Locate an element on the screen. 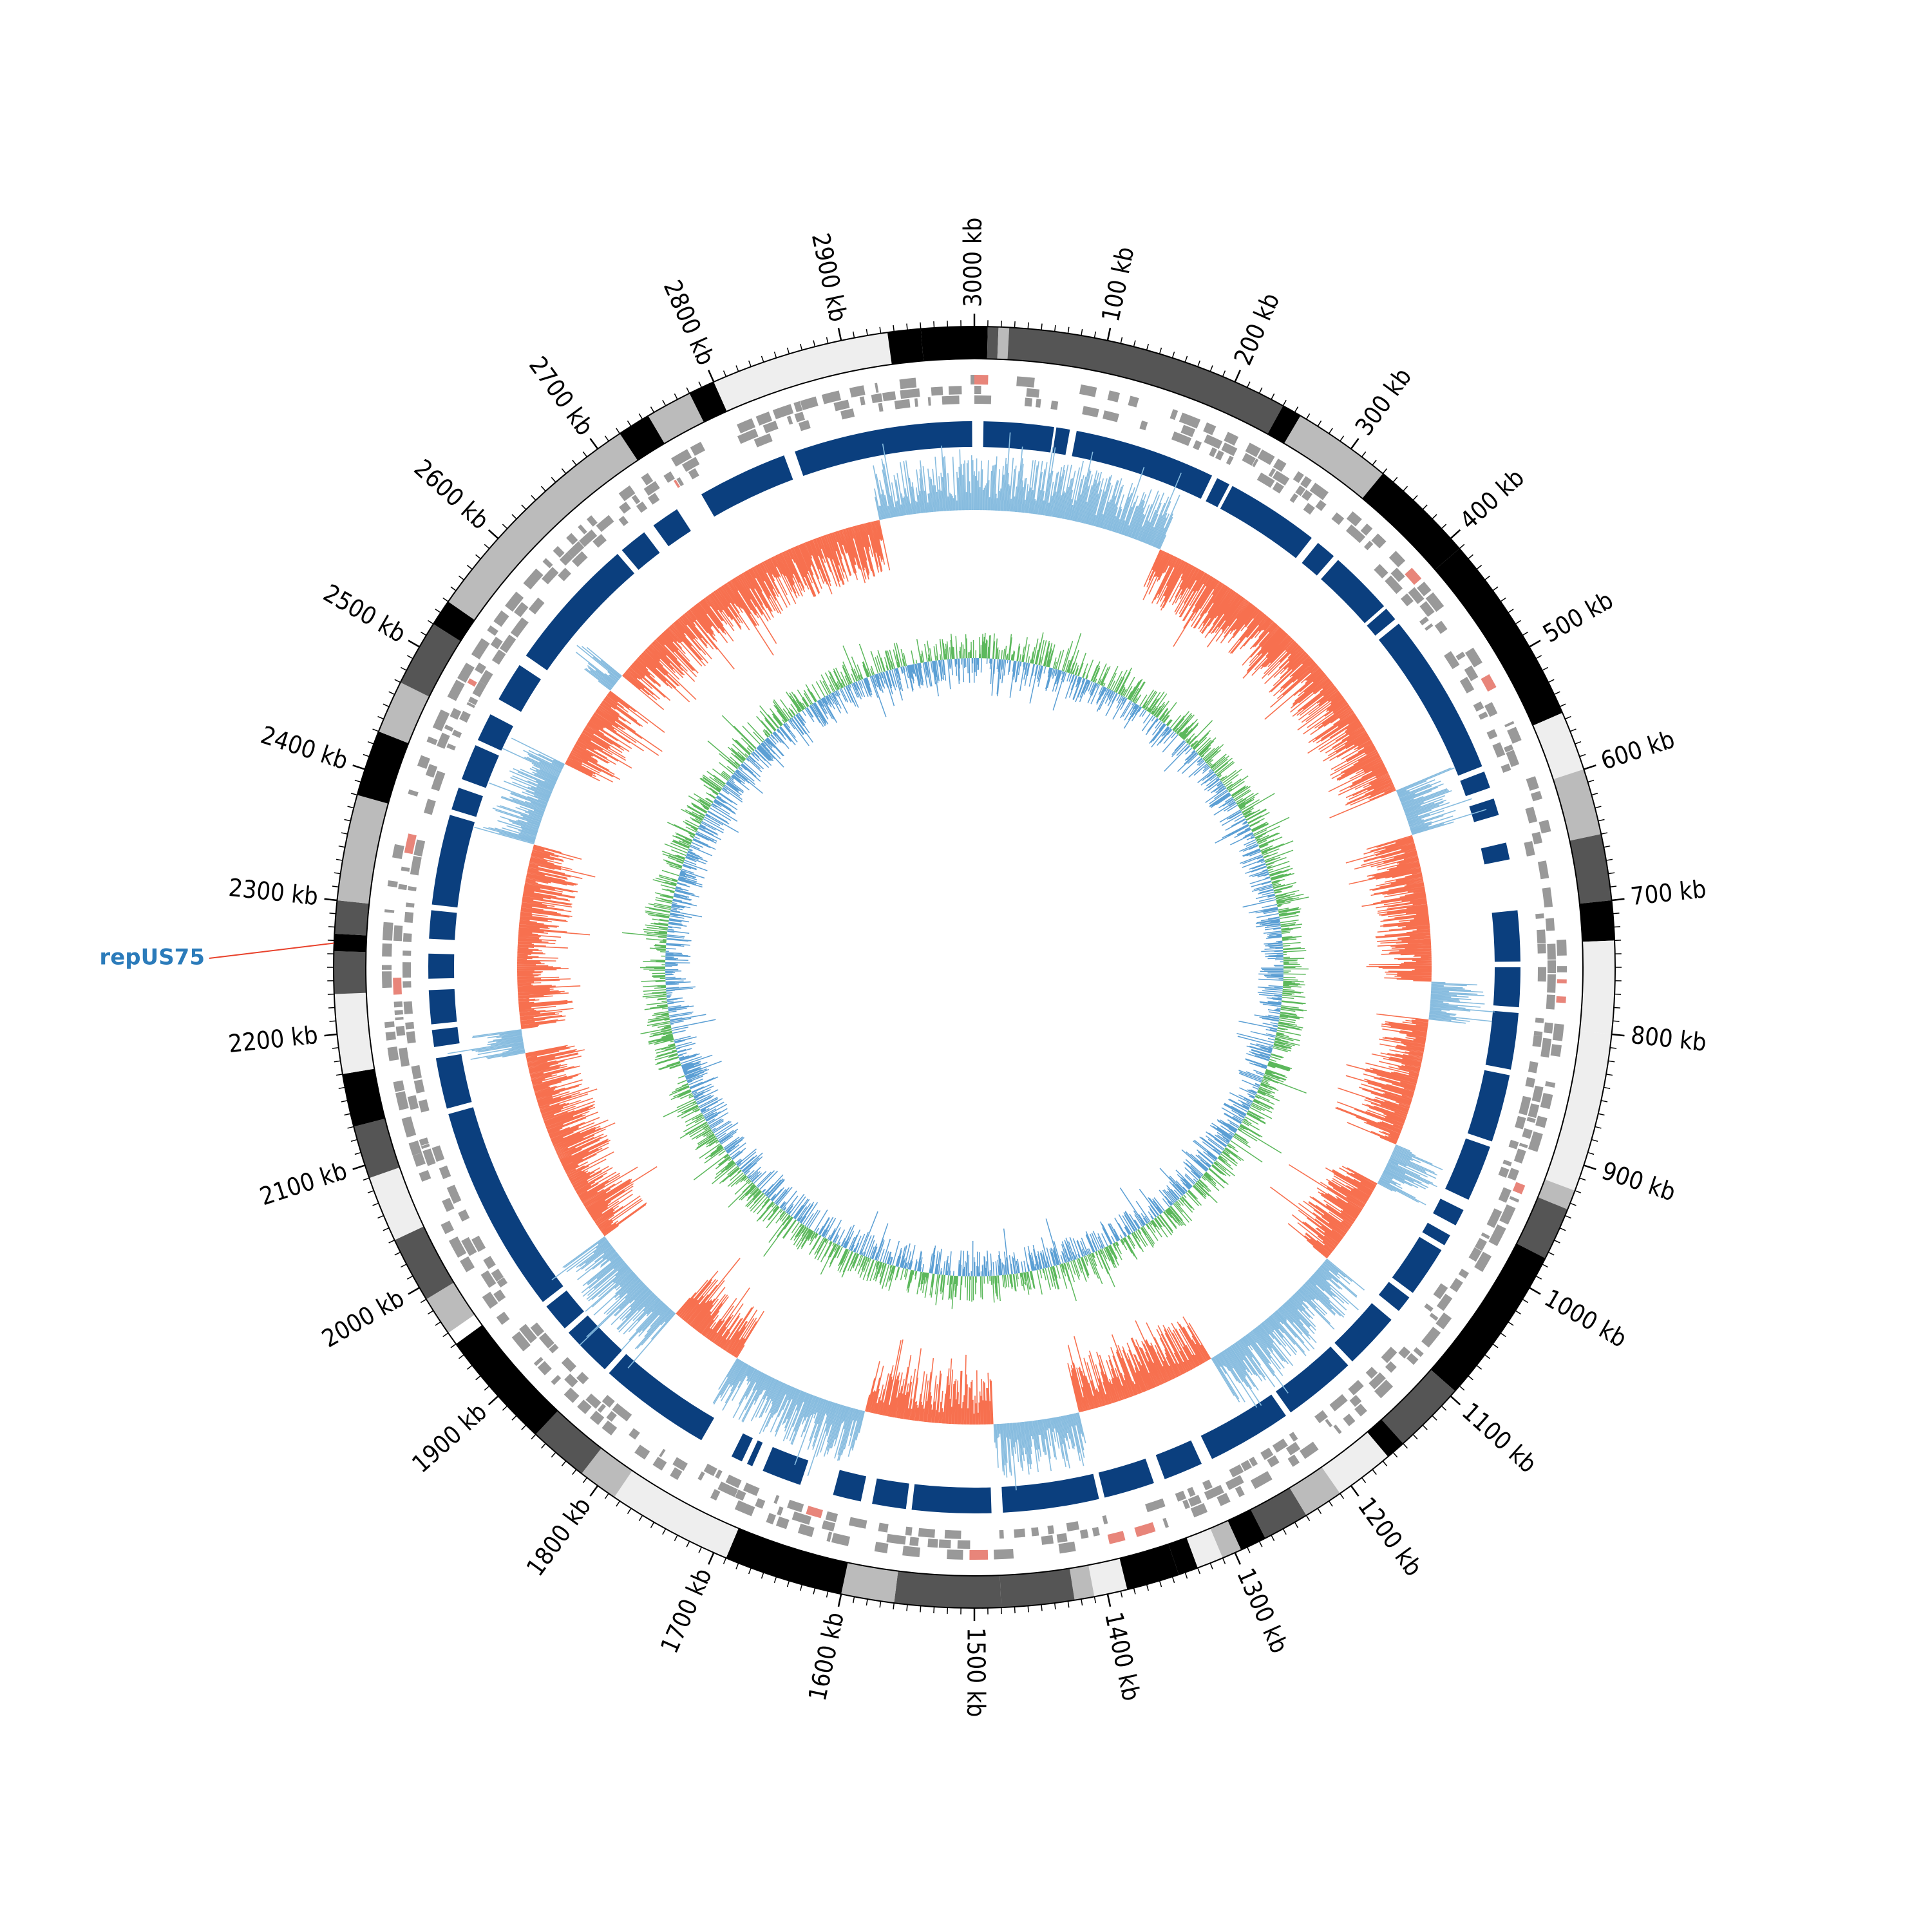 The height and width of the screenshot is (1932, 1932). callout-line is located at coordinates (271, 950).